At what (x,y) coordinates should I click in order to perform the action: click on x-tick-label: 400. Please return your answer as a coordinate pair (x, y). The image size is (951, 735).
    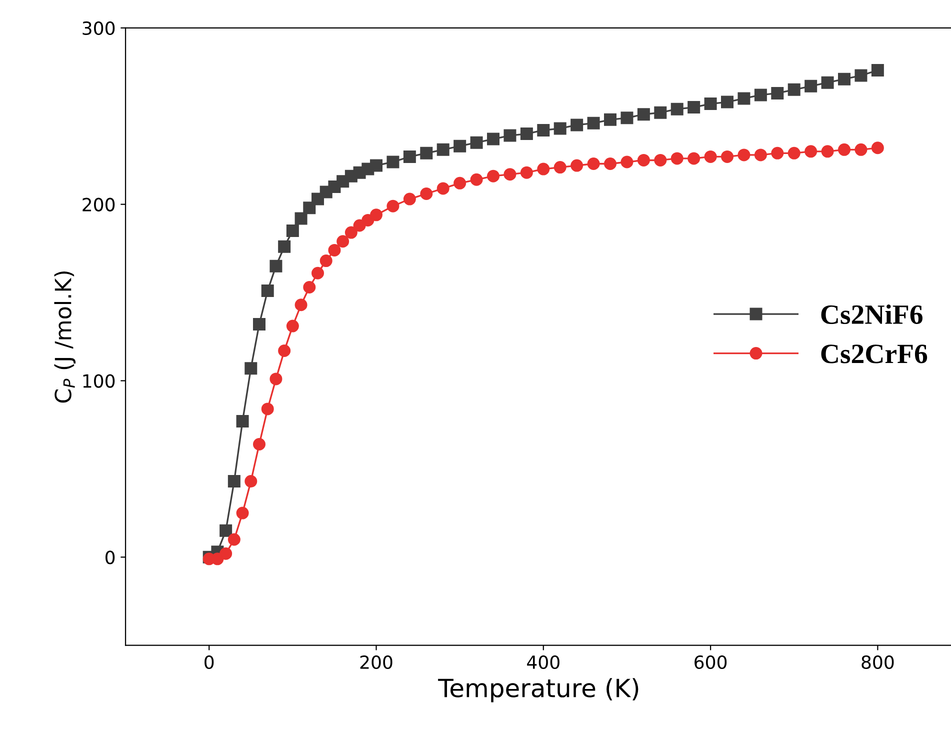
    Looking at the image, I should click on (543, 662).